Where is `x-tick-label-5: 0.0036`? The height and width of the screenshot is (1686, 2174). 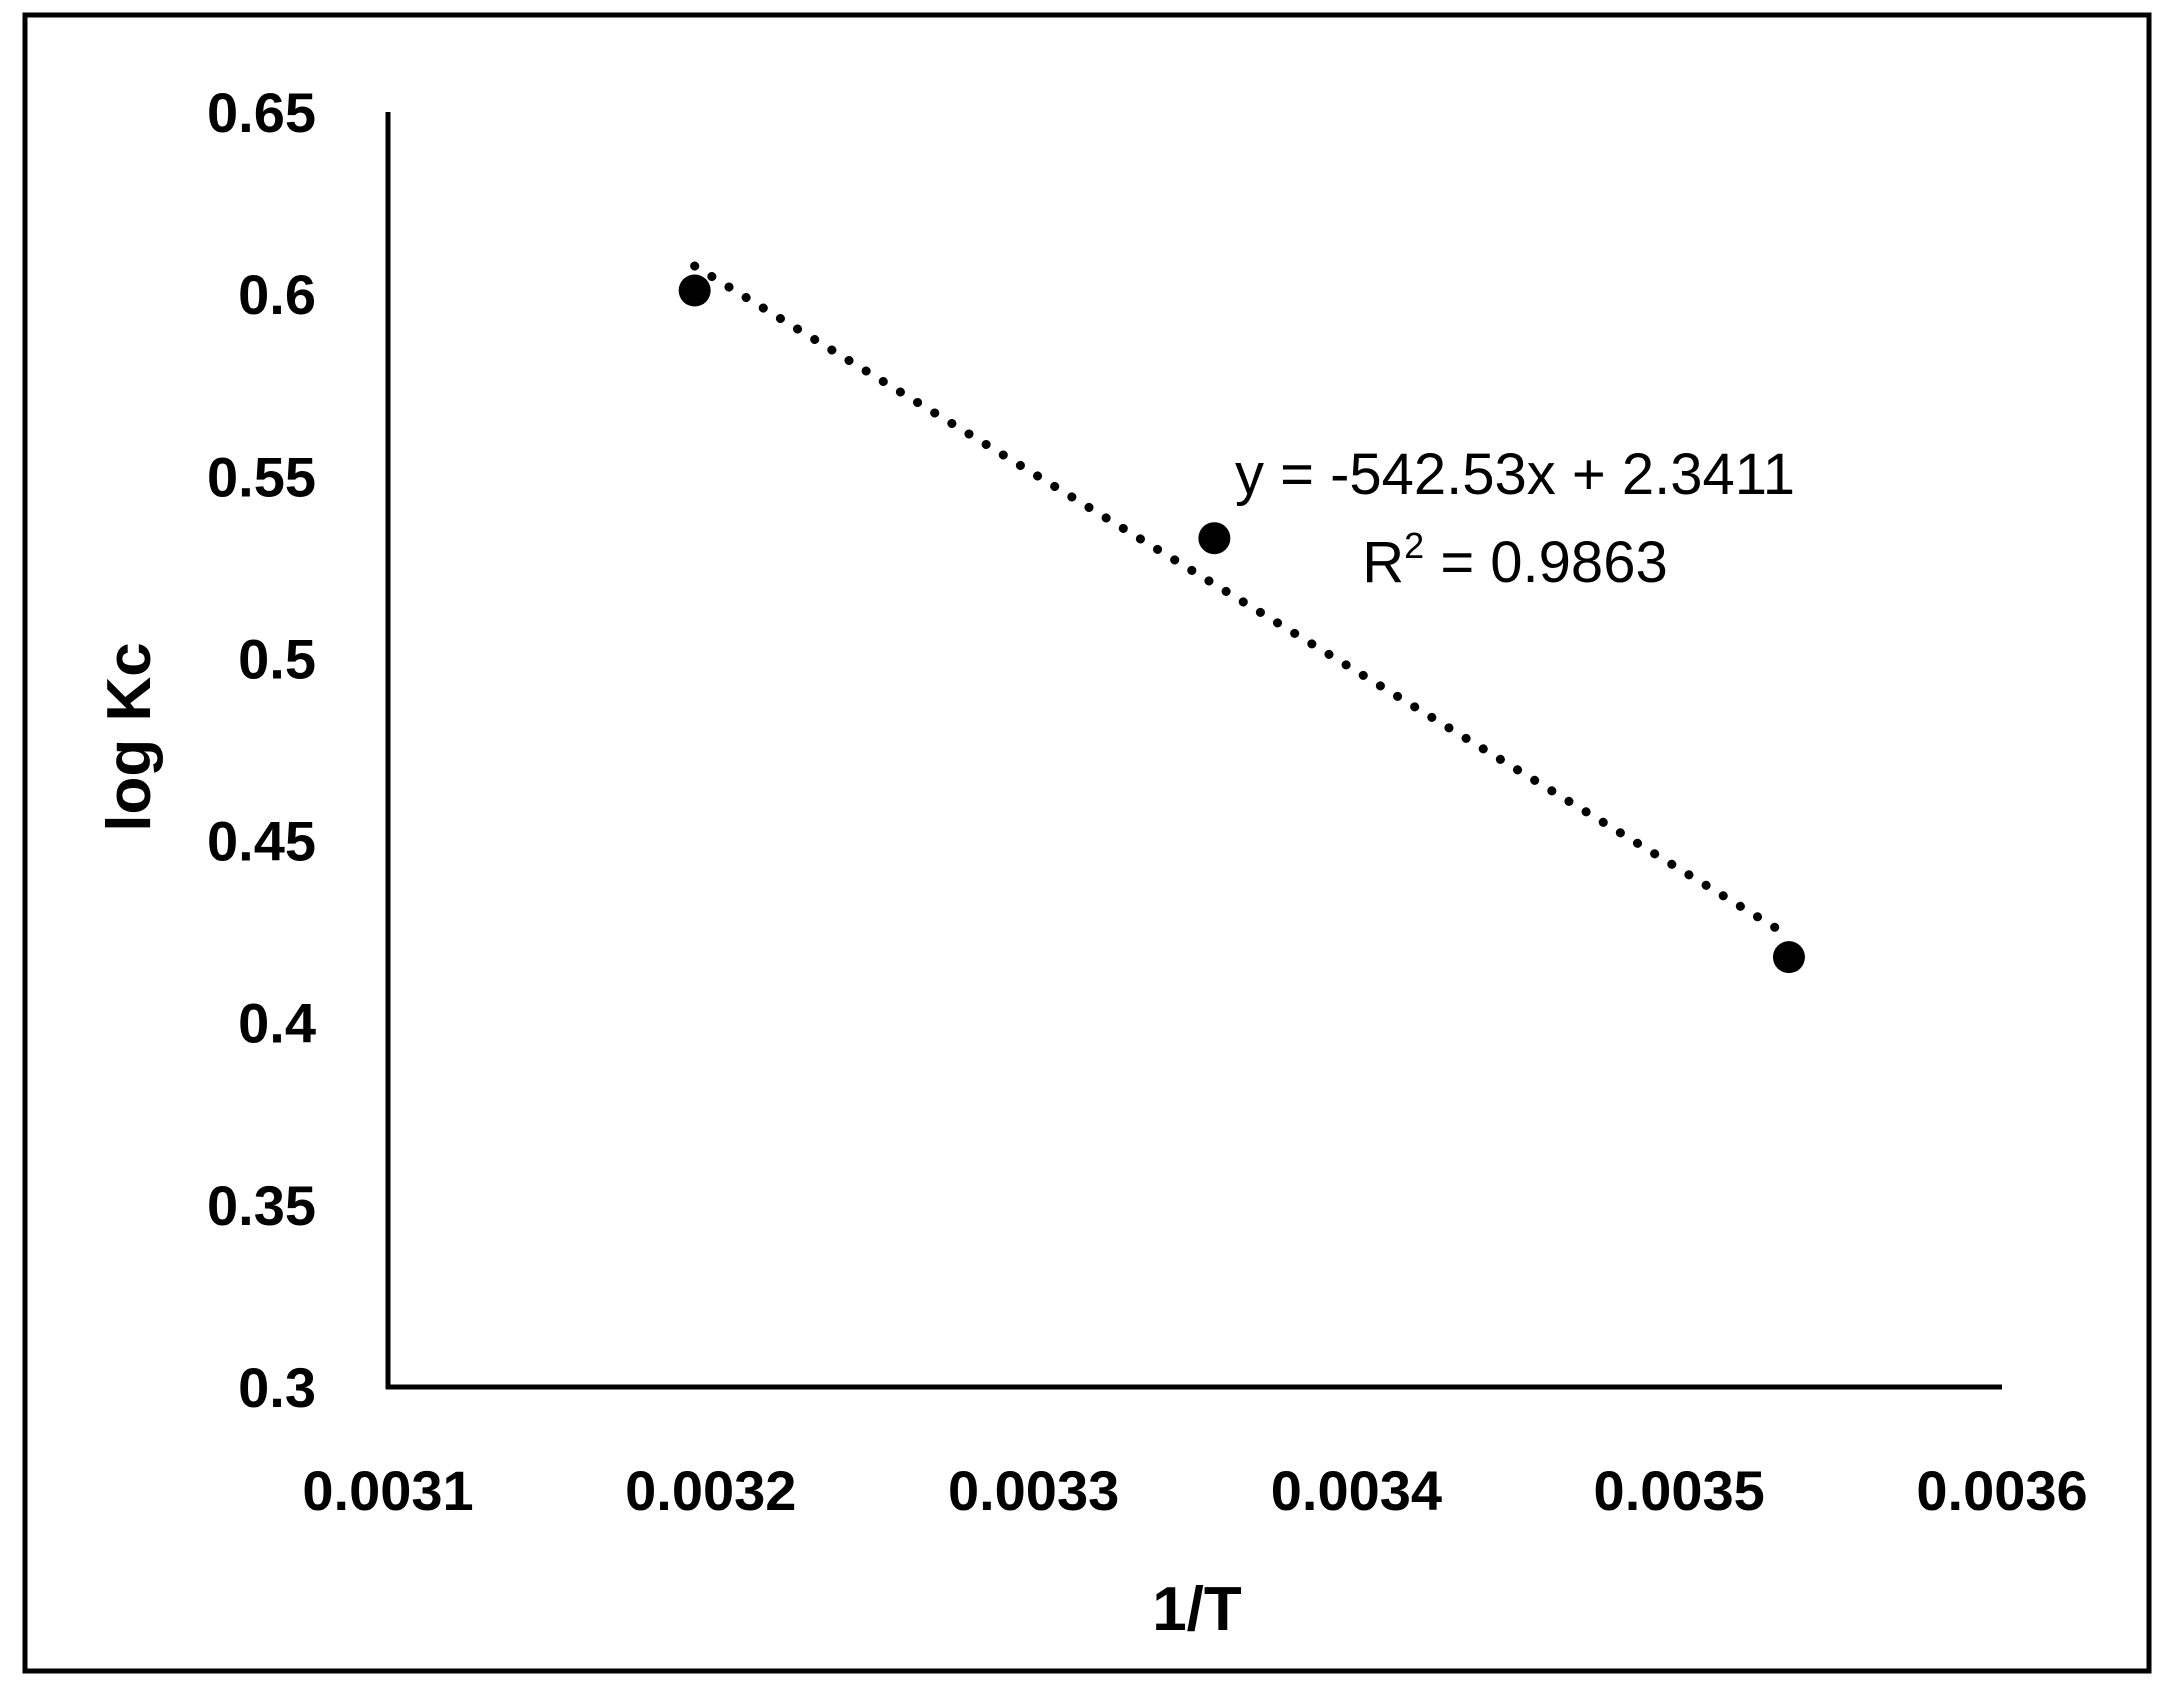 x-tick-label-5: 0.0036 is located at coordinates (2001, 1490).